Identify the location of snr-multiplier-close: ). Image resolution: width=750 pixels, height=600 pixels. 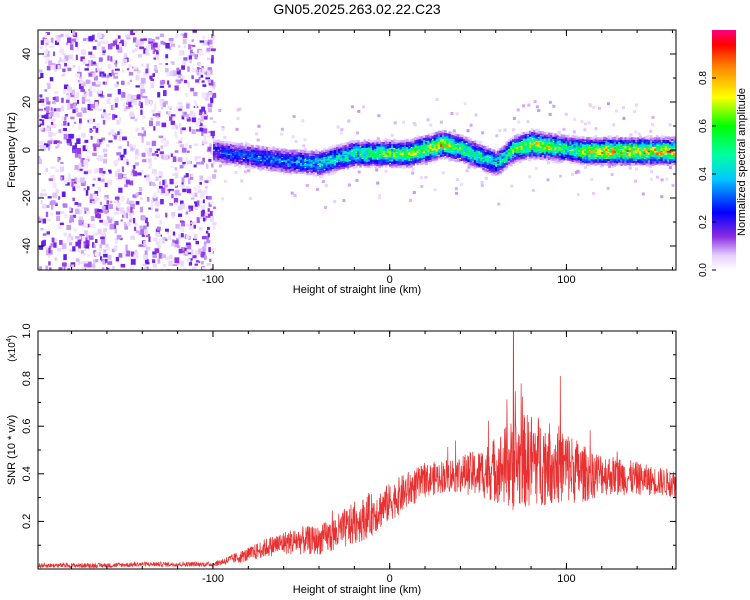
(12, 336).